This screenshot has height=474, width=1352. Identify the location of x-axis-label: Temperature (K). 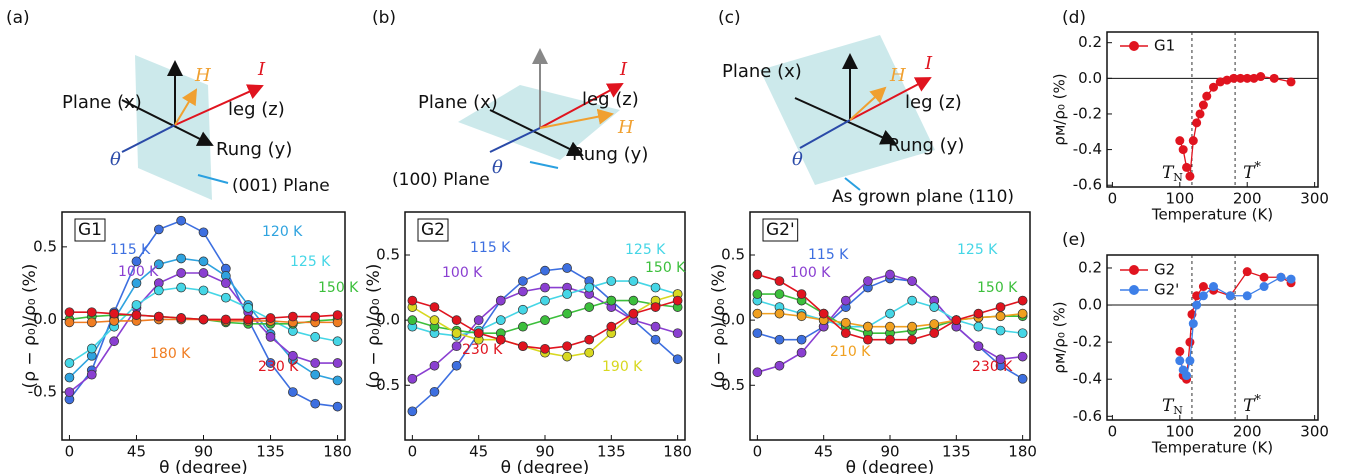
(1212, 215).